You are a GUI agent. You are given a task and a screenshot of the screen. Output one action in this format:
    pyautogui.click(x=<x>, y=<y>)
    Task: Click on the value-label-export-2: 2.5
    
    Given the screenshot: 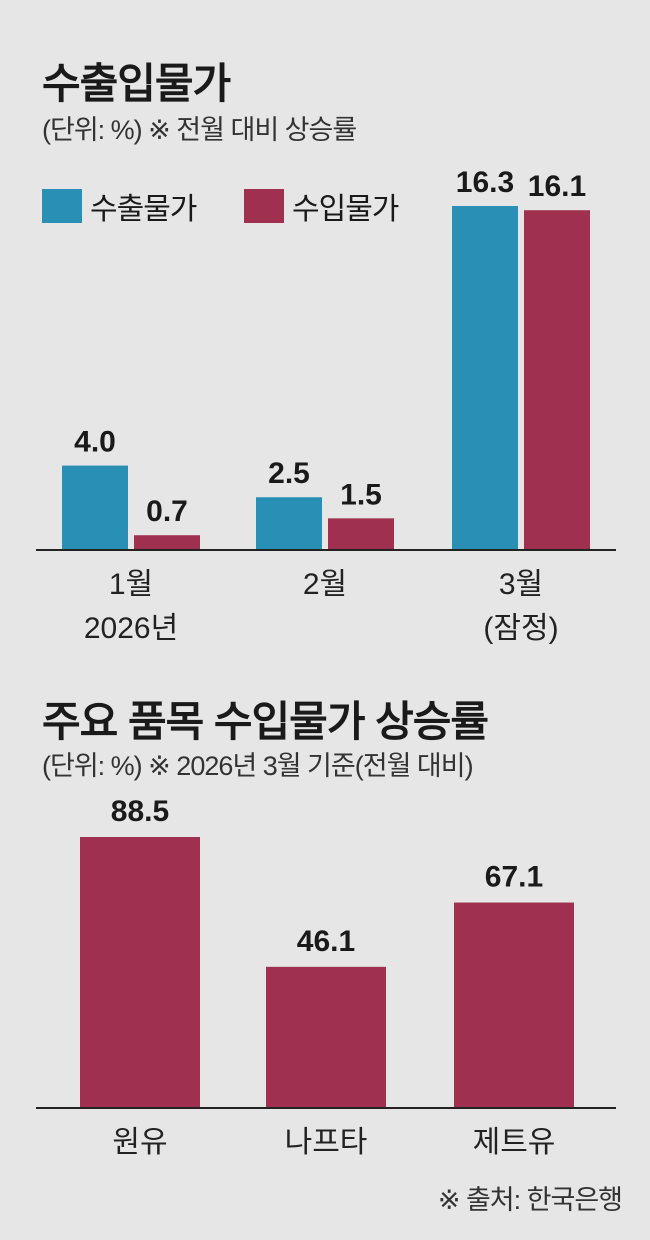 What is the action you would take?
    pyautogui.click(x=289, y=473)
    